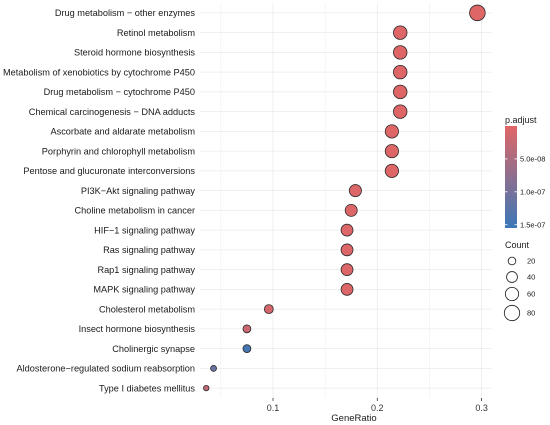 The height and width of the screenshot is (425, 550). I want to click on y-tick-label: Drug metabolism − cytochrome P450, so click(119, 92).